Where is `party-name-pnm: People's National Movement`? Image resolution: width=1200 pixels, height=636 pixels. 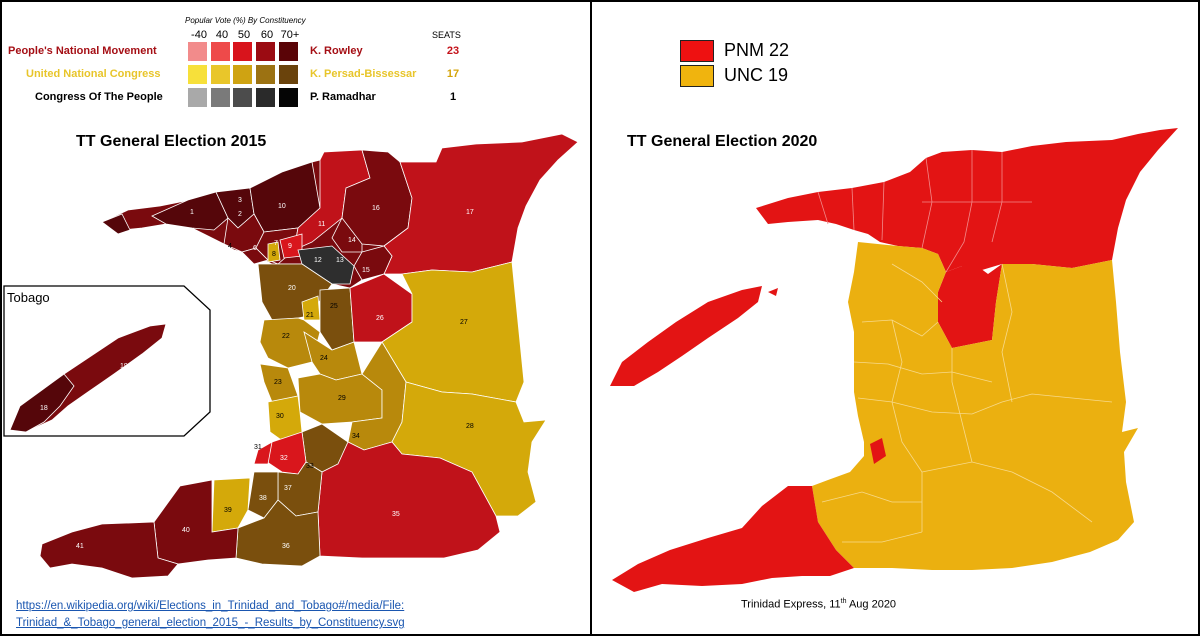
party-name-pnm: People's National Movement is located at coordinates (82, 51).